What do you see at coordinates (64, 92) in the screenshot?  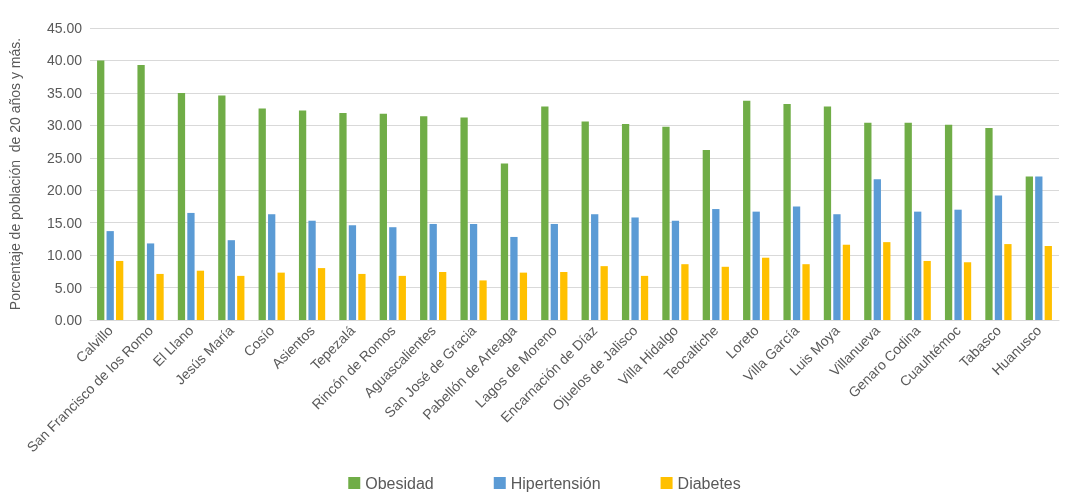 I see `y-tick-label: 35.00` at bounding box center [64, 92].